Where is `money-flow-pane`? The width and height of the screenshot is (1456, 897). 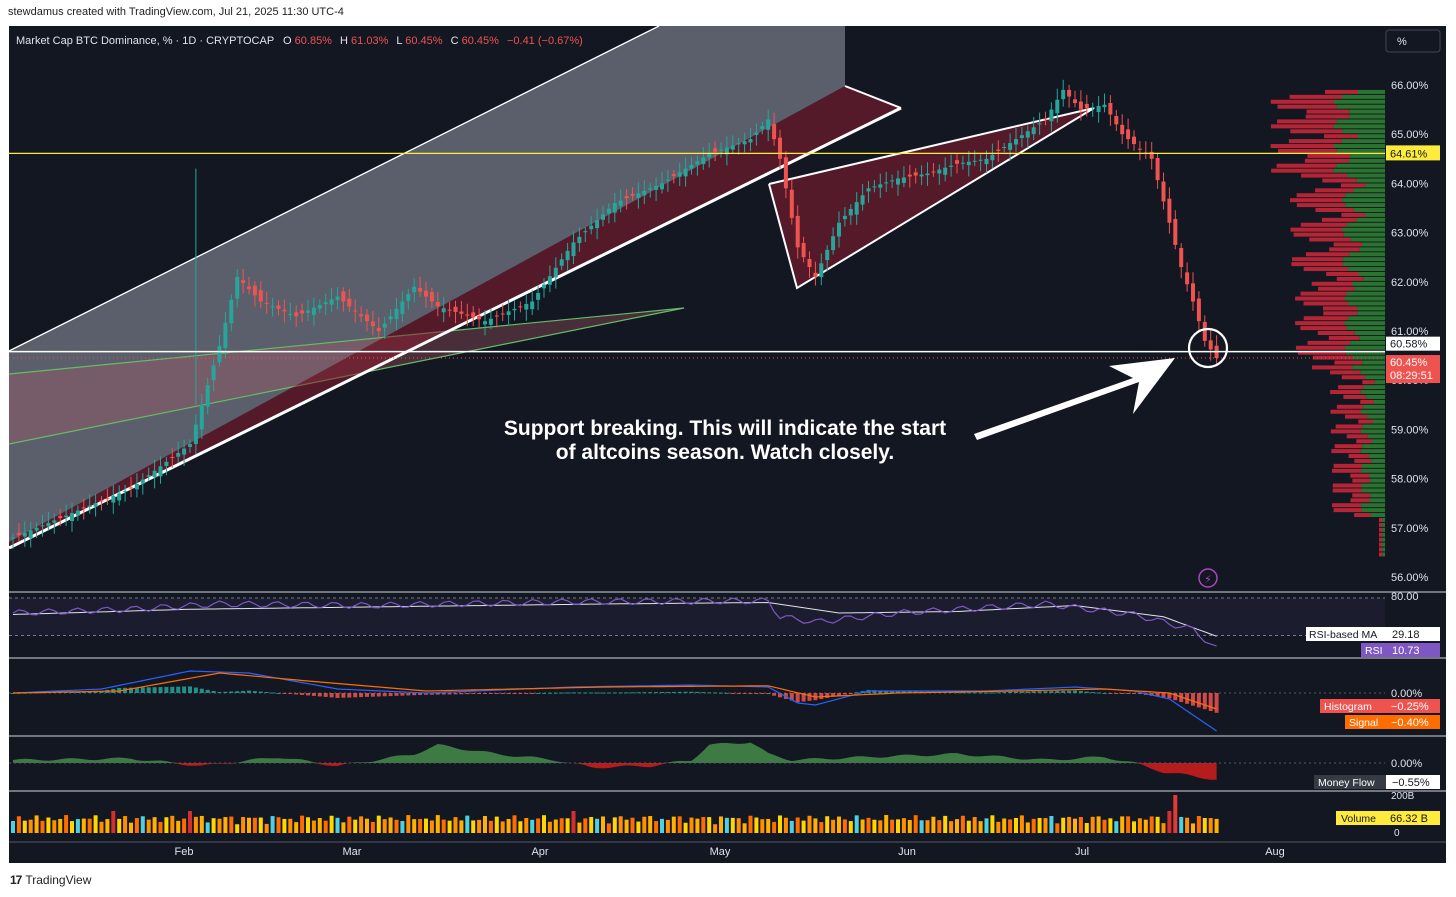 money-flow-pane is located at coordinates (697, 761).